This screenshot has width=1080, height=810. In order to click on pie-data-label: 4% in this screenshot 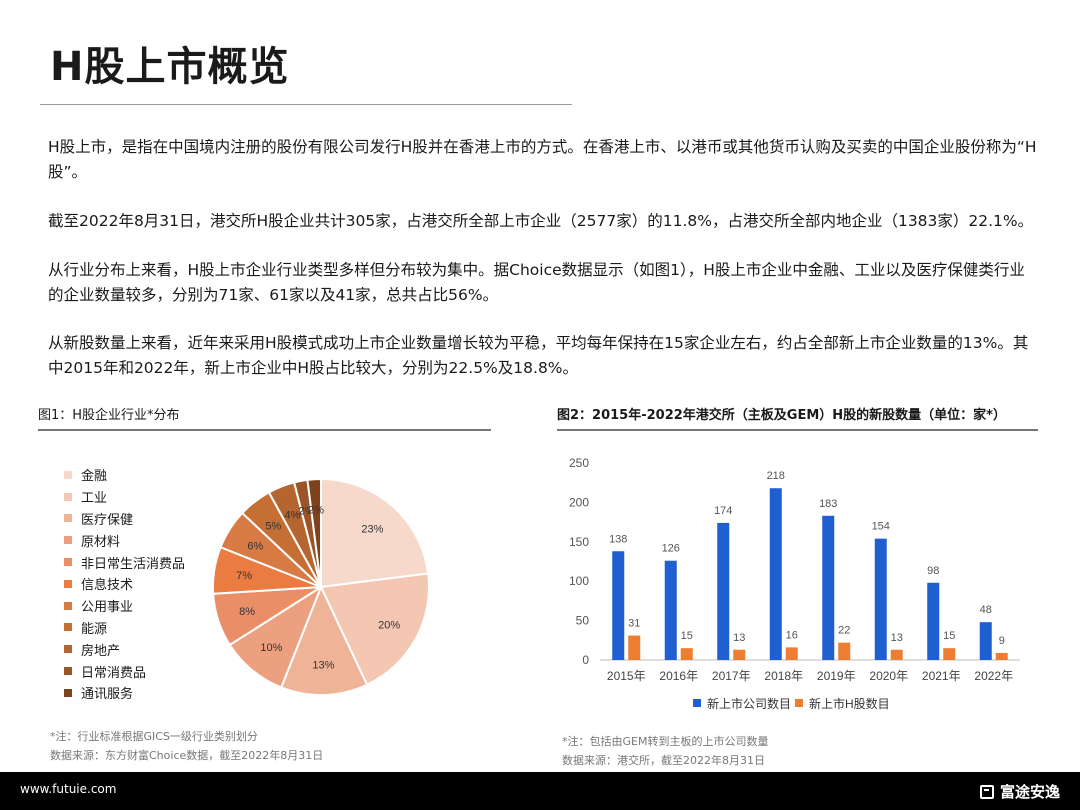, I will do `click(292, 516)`.